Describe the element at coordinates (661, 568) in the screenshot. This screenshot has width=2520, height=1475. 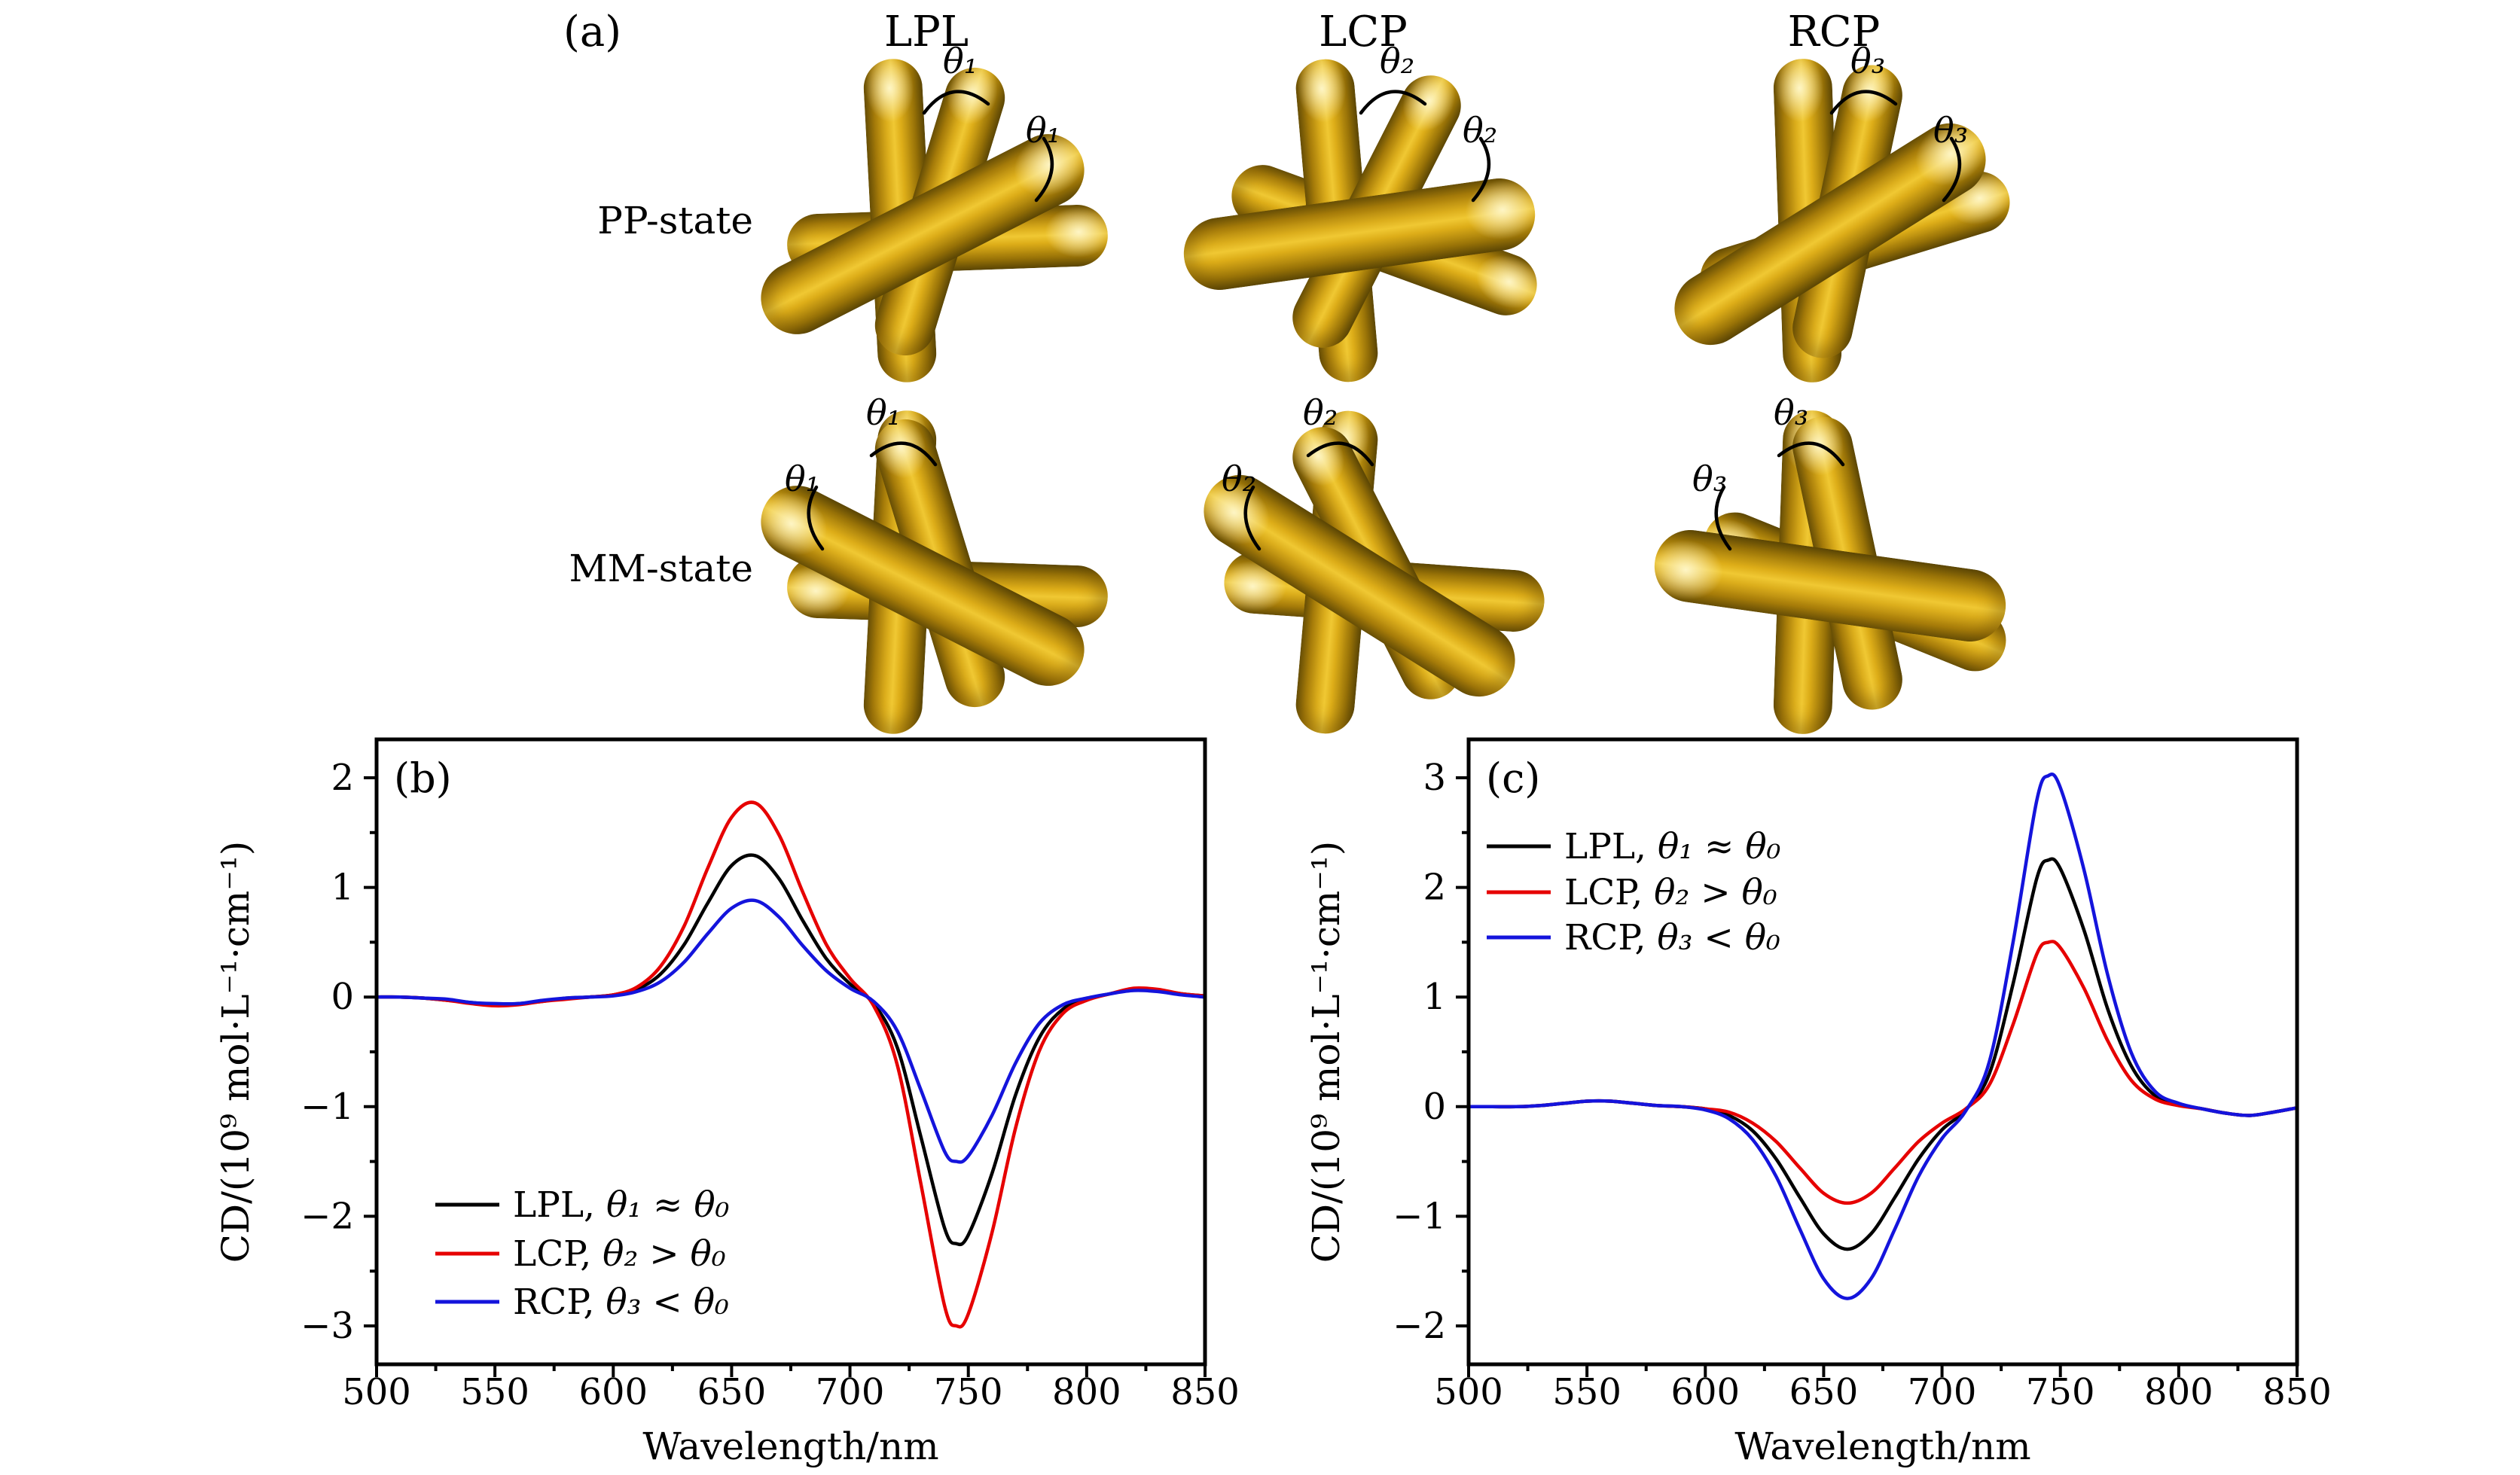
I see `row-label-mm-state: MM-state` at that location.